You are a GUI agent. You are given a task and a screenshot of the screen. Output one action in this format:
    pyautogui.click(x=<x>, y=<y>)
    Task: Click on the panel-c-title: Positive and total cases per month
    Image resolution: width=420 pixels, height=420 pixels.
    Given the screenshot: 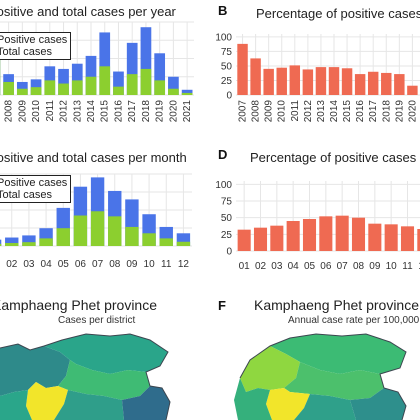 What is the action you would take?
    pyautogui.click(x=93, y=157)
    